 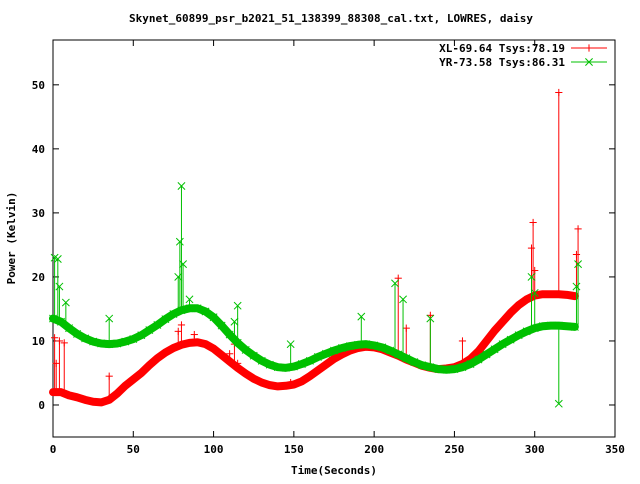 I want to click on x-tick-label: 200, so click(x=374, y=449).